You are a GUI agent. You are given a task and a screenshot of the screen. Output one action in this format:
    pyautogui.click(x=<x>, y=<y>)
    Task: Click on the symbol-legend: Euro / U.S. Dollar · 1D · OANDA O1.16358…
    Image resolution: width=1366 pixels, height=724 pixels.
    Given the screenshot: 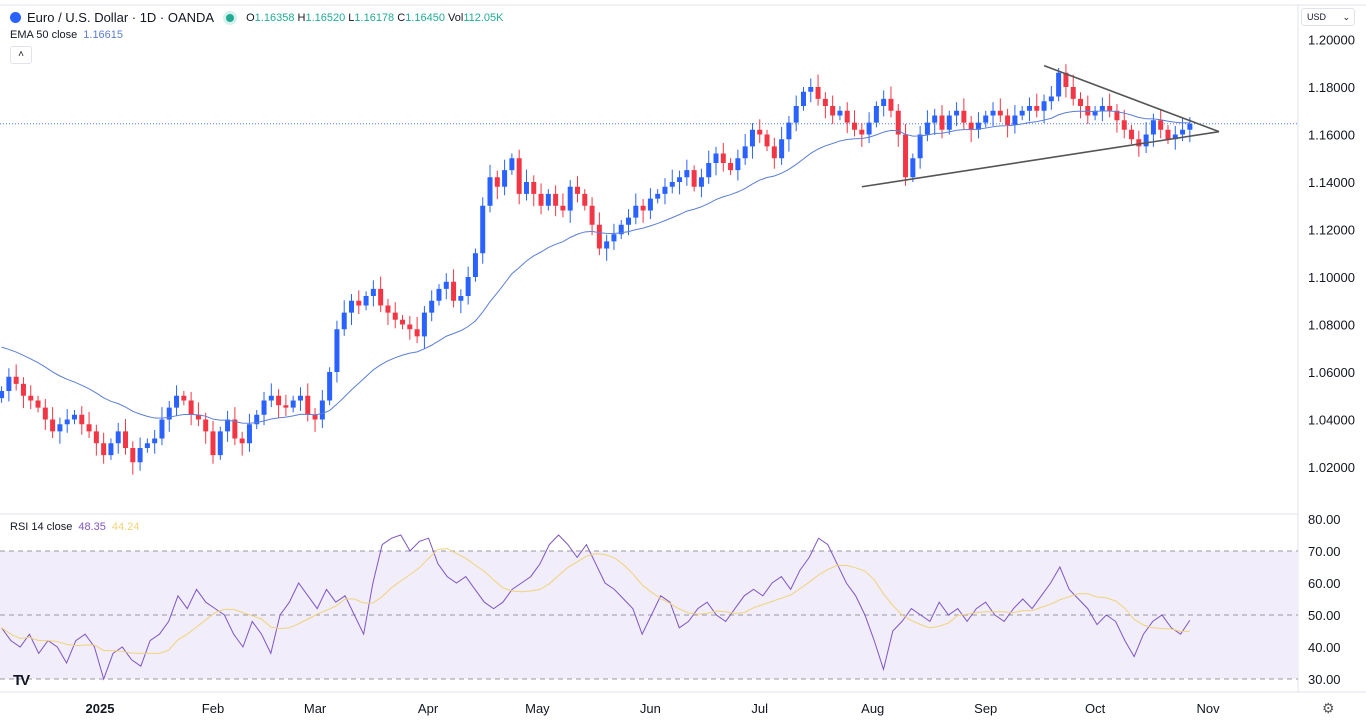 What is the action you would take?
    pyautogui.click(x=256, y=17)
    